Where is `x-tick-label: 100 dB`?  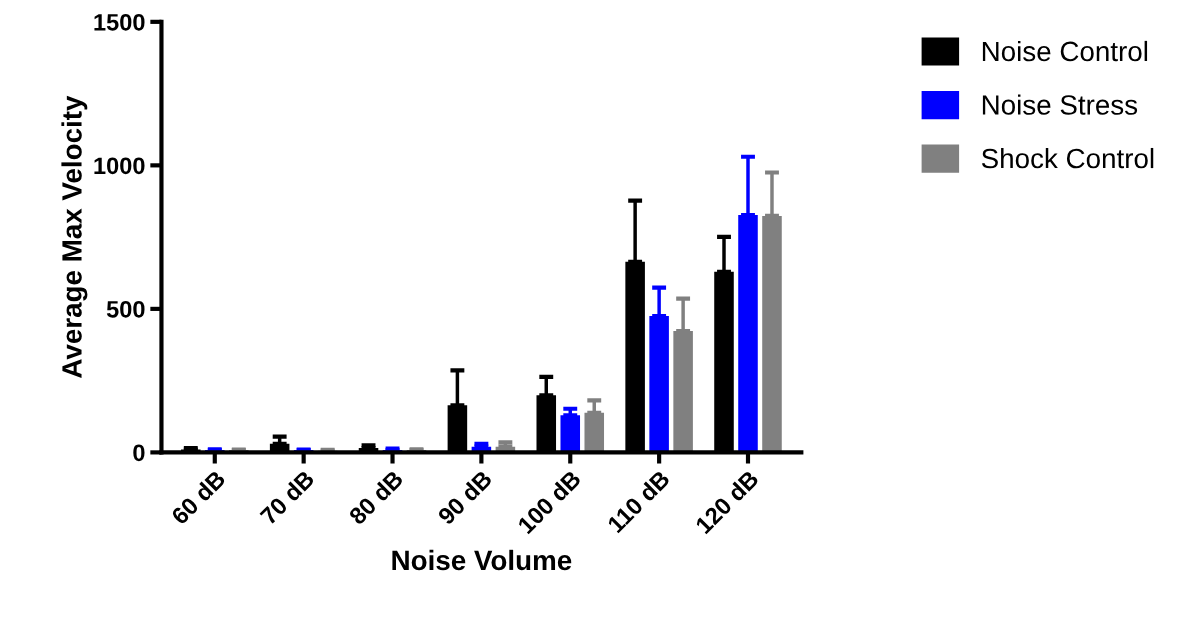 x-tick-label: 100 dB is located at coordinates (549, 502).